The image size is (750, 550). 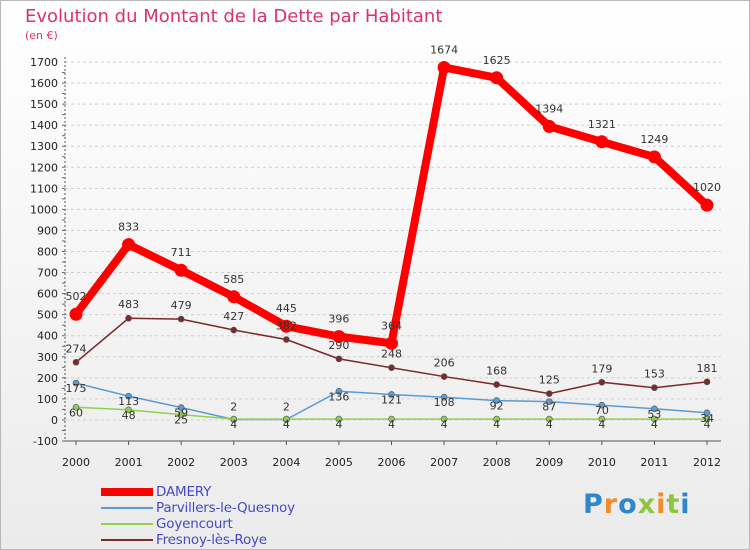 What do you see at coordinates (181, 462) in the screenshot?
I see `x-tick-label: 2002` at bounding box center [181, 462].